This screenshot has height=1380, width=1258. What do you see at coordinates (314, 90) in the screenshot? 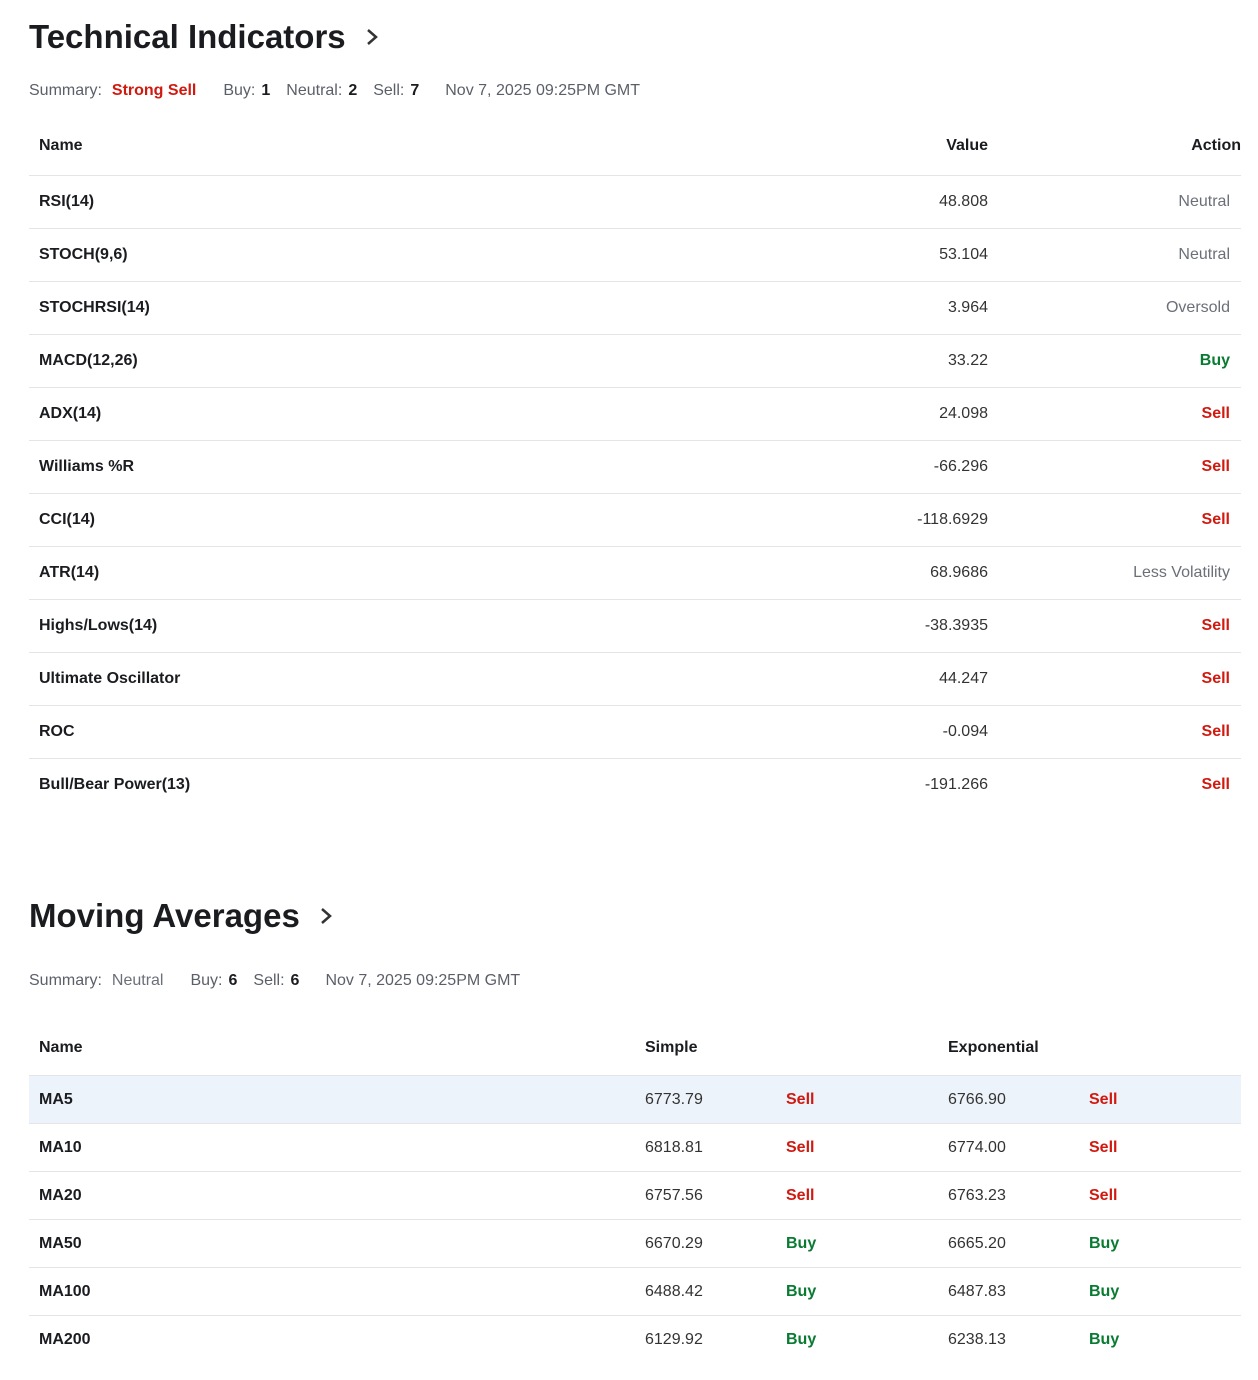
I see `neutral-label: Neutral:` at bounding box center [314, 90].